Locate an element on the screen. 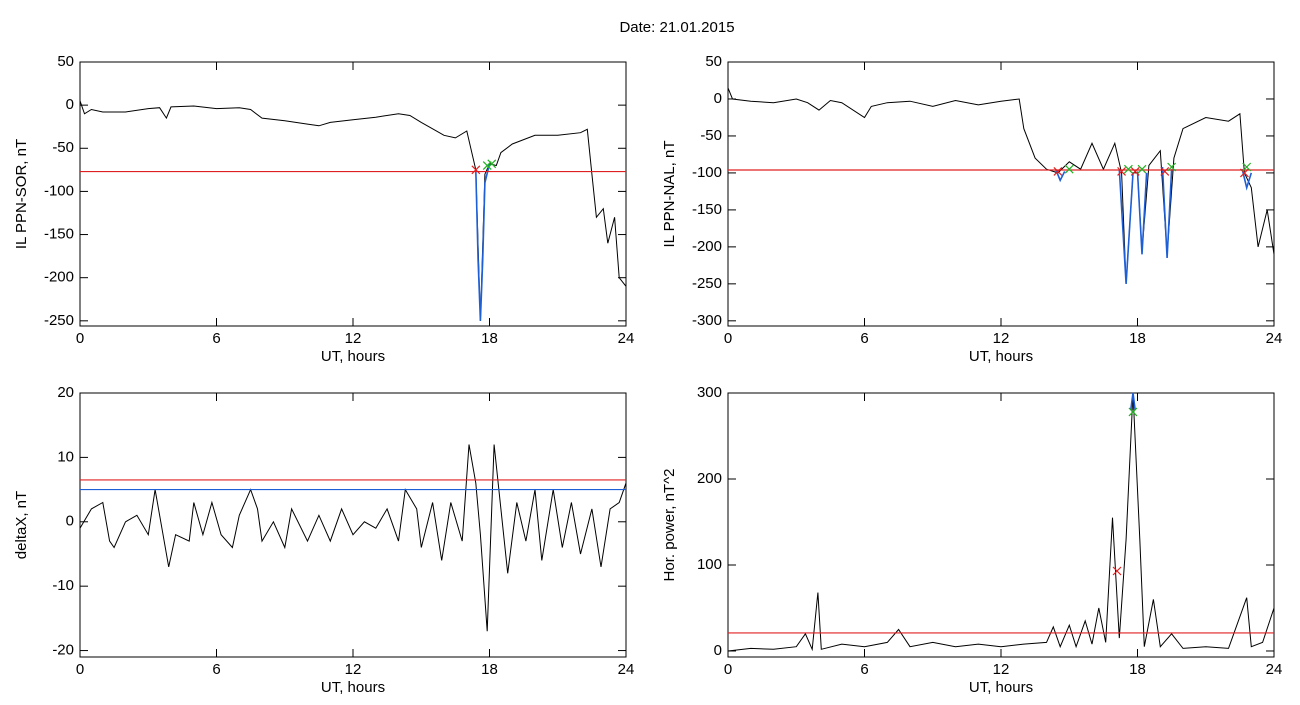 The height and width of the screenshot is (705, 1300). y-tick-label: 100 is located at coordinates (709, 564).